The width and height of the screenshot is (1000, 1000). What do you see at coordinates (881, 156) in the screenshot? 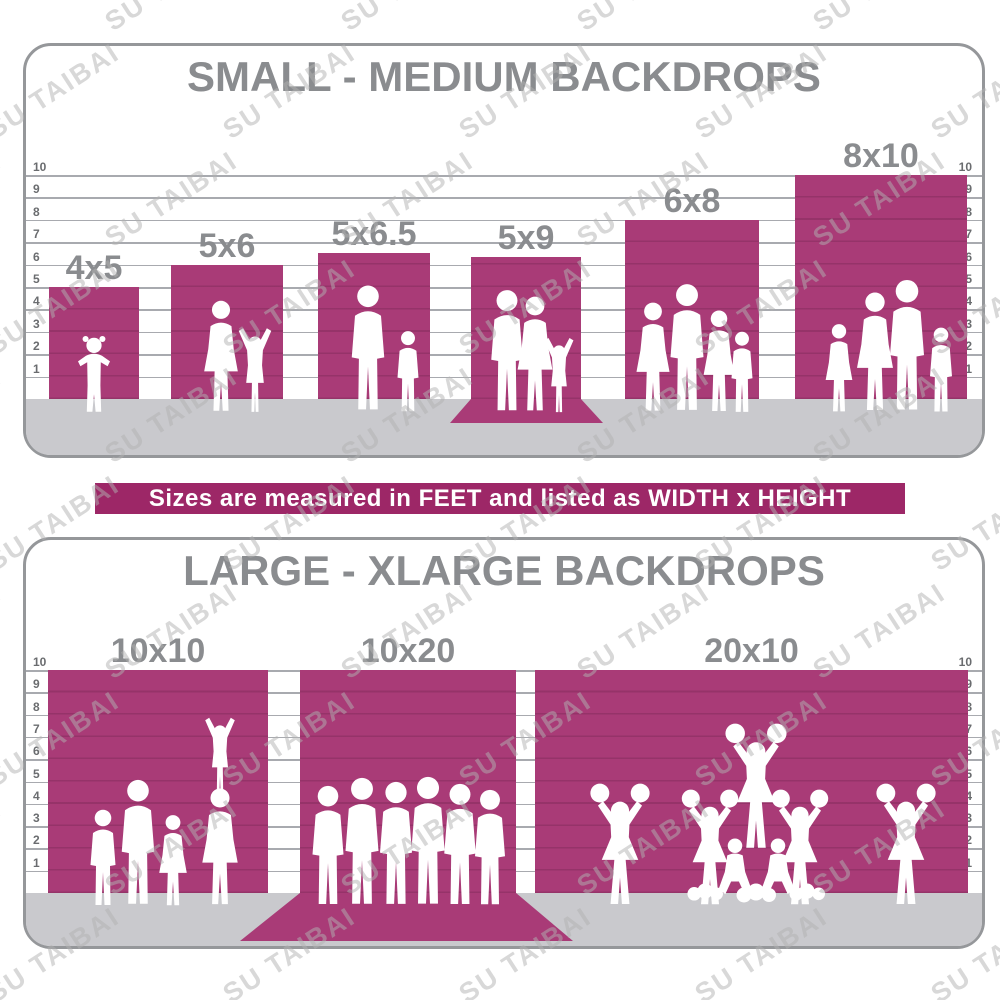
I see `size-label: 8x10` at bounding box center [881, 156].